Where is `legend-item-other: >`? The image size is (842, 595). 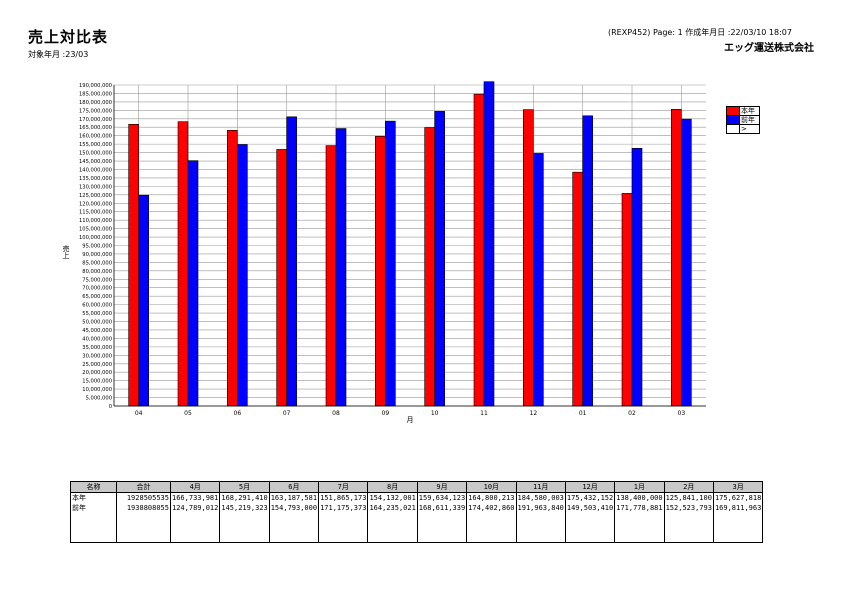 legend-item-other: > is located at coordinates (743, 129).